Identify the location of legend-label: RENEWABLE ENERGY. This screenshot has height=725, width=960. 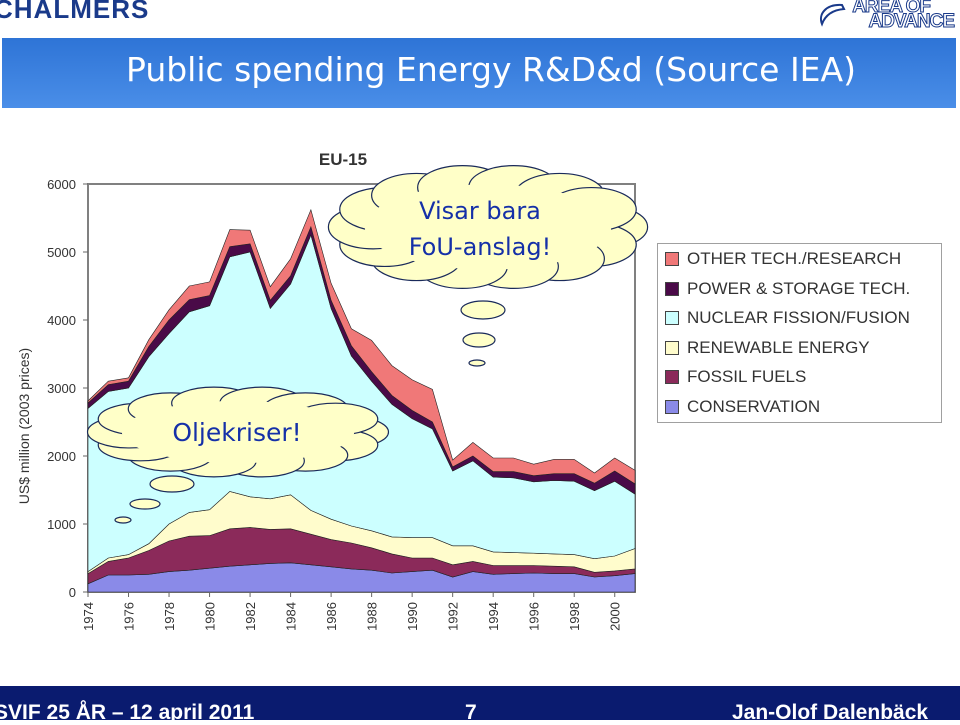
(778, 347).